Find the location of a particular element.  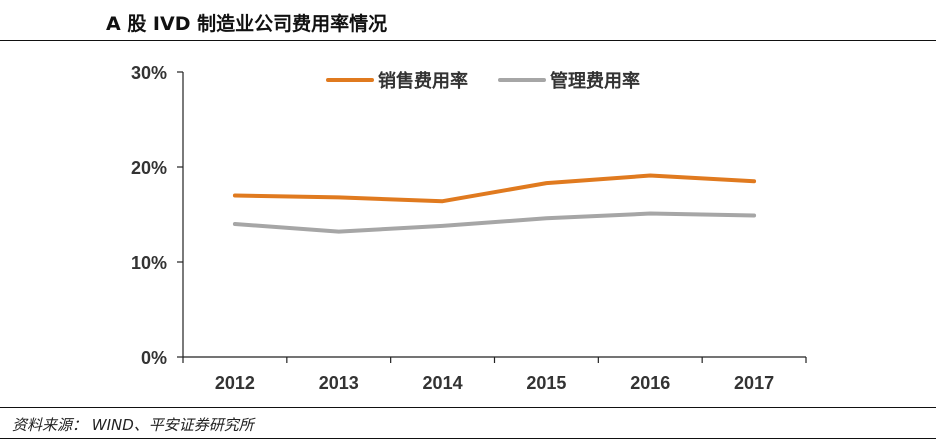

y-tick-label: 30% is located at coordinates (149, 73).